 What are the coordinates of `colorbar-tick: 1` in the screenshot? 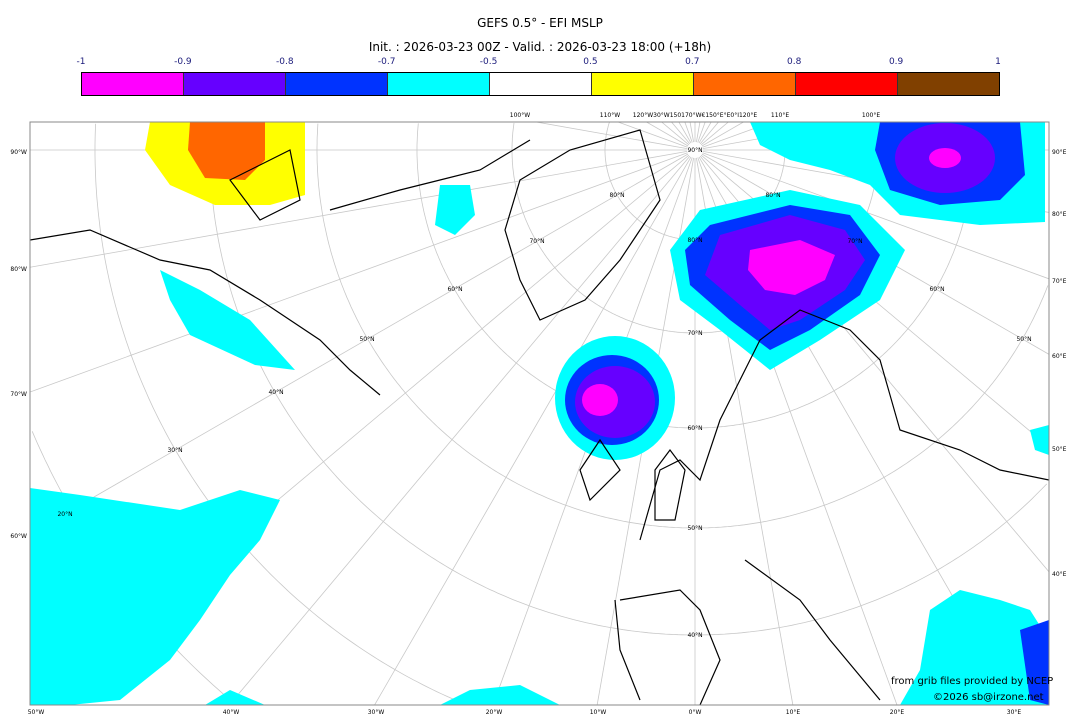 It's located at (998, 62).